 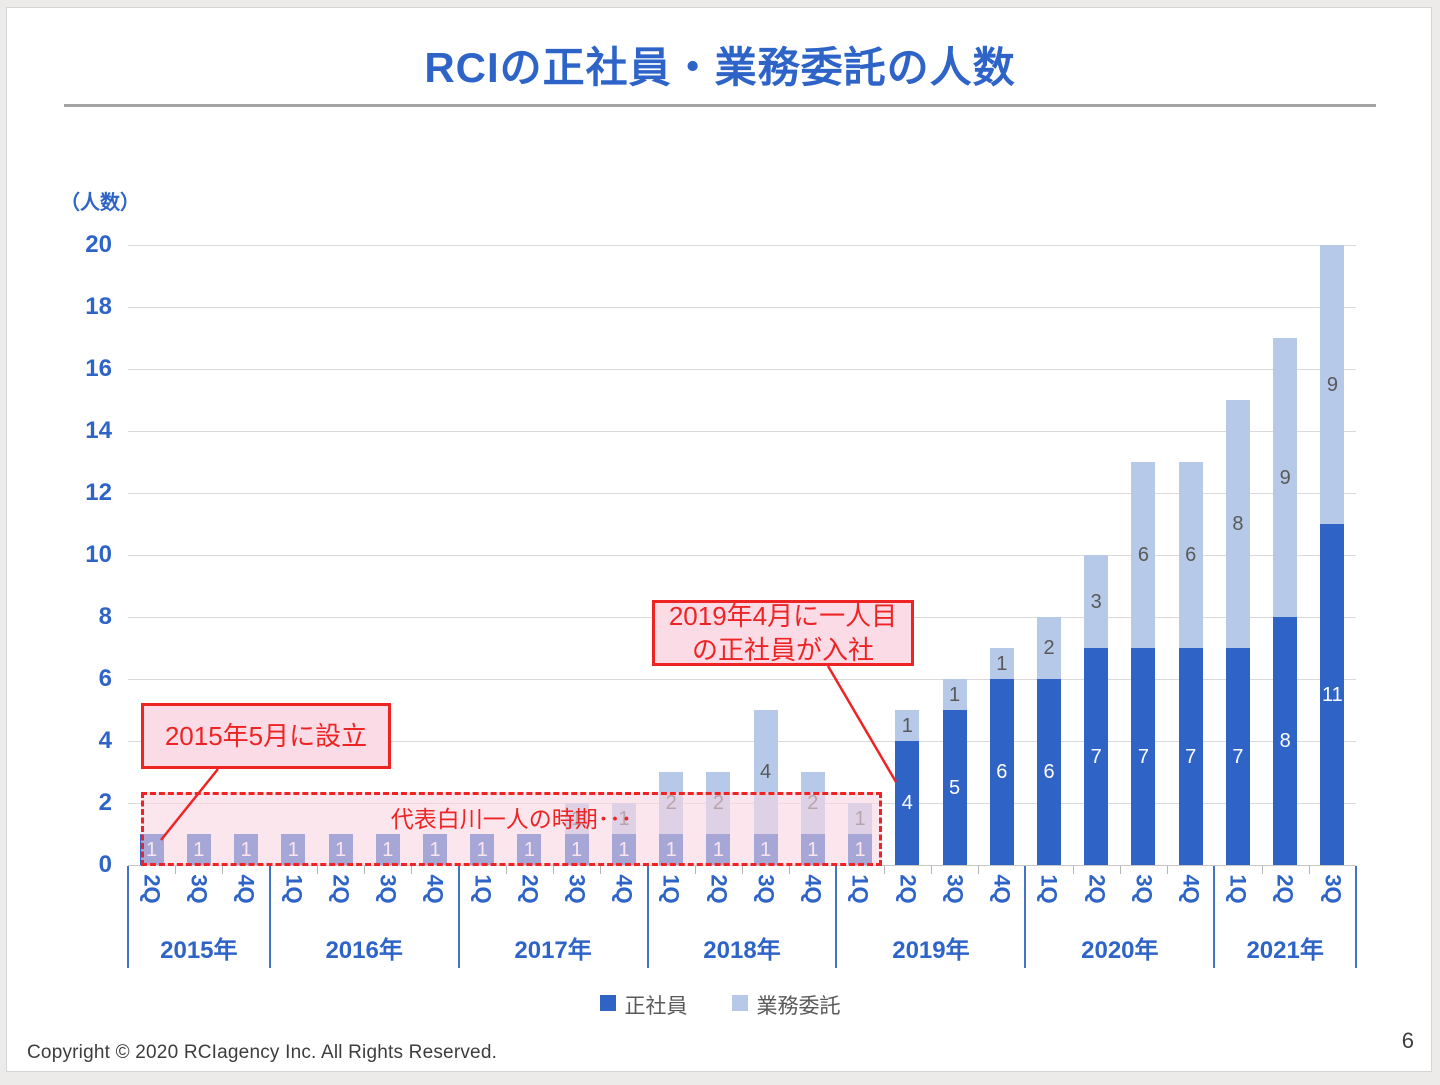 I want to click on title-divider, so click(x=720, y=105).